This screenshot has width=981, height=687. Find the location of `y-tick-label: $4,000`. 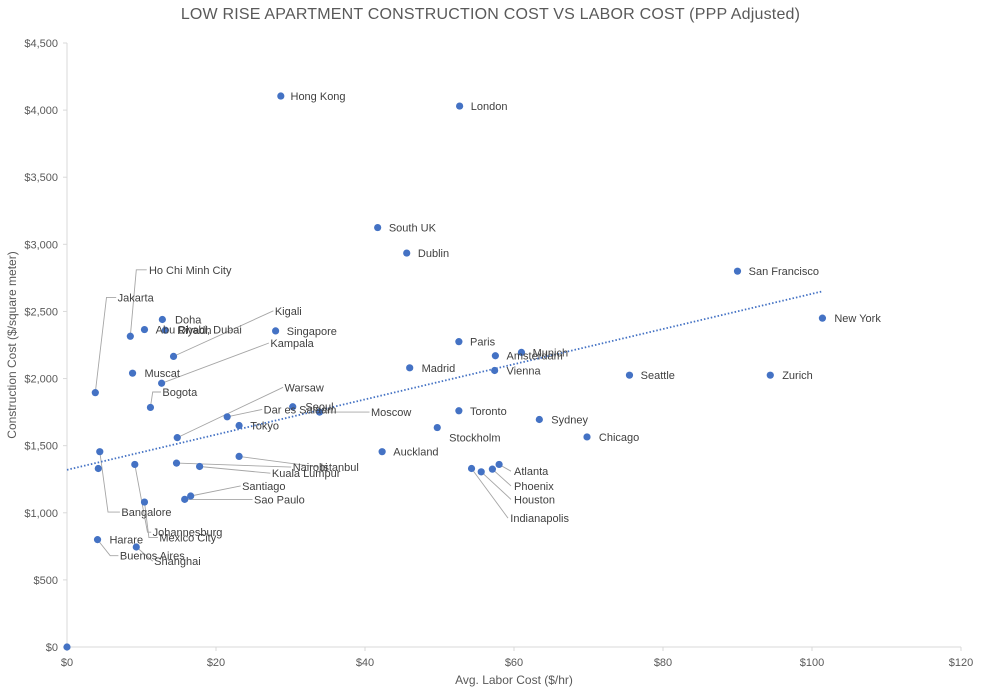

y-tick-label: $4,000 is located at coordinates (41, 111).